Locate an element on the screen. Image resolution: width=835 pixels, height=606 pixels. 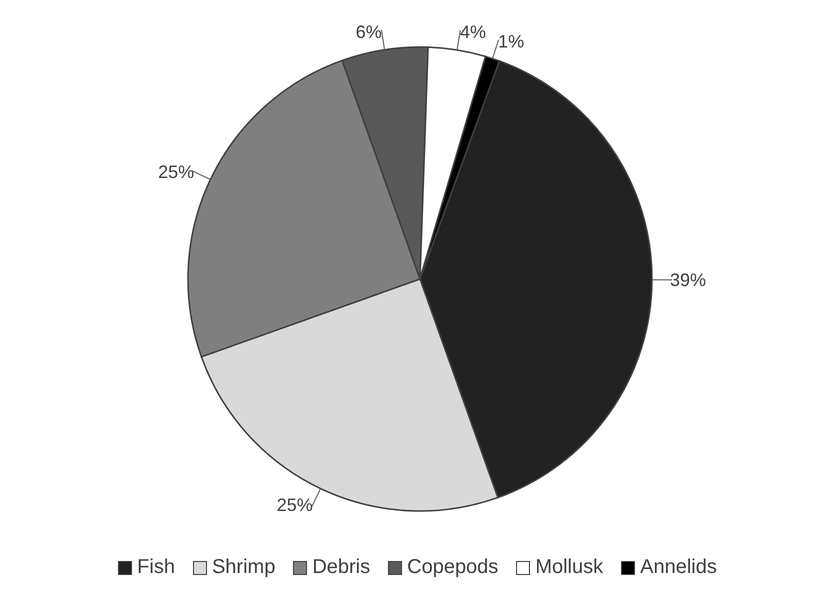
legend-label: Mollusk is located at coordinates (569, 567).